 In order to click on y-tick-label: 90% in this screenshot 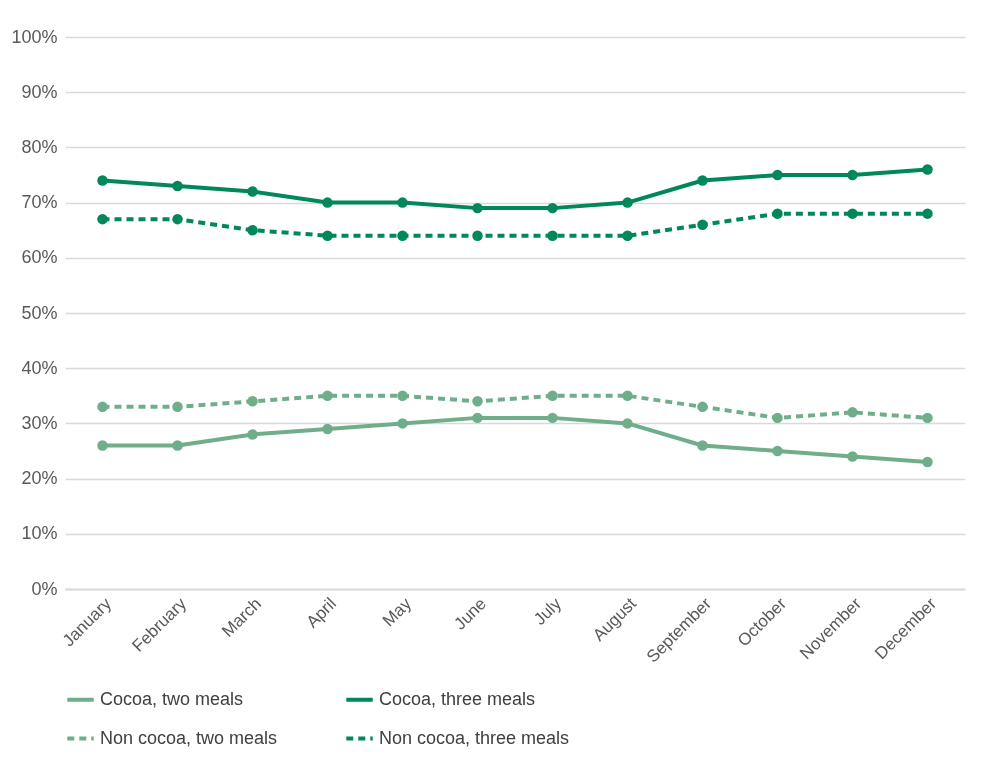, I will do `click(39, 91)`.